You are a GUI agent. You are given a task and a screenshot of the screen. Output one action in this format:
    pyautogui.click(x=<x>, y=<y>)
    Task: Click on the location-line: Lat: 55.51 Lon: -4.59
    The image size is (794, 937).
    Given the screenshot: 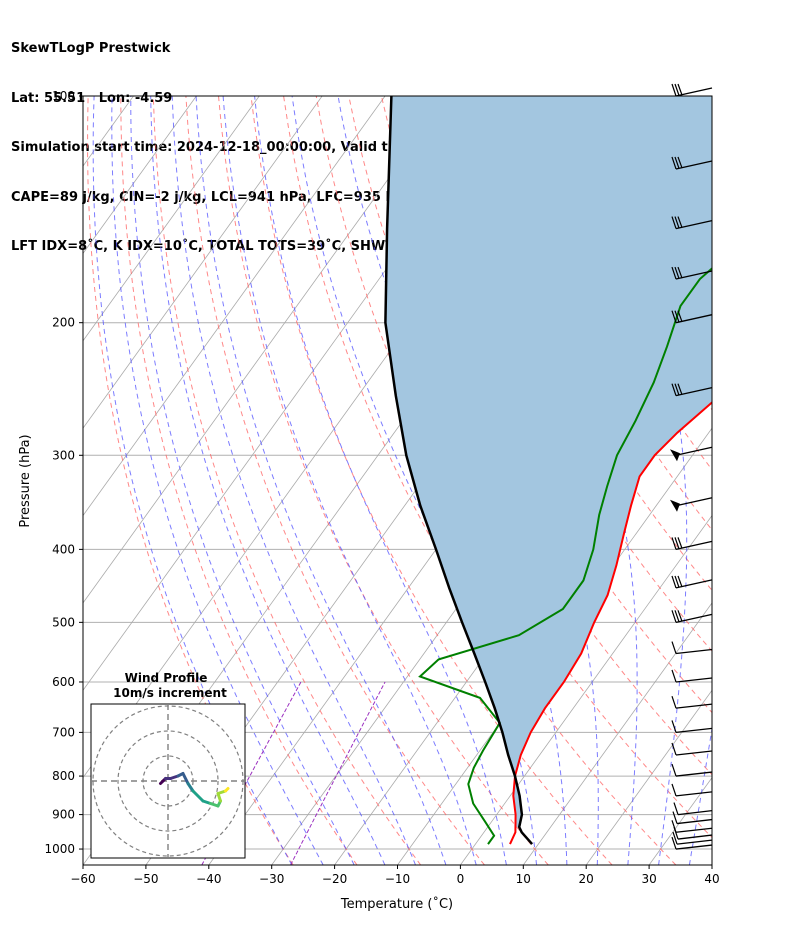 What is the action you would take?
    pyautogui.click(x=92, y=98)
    